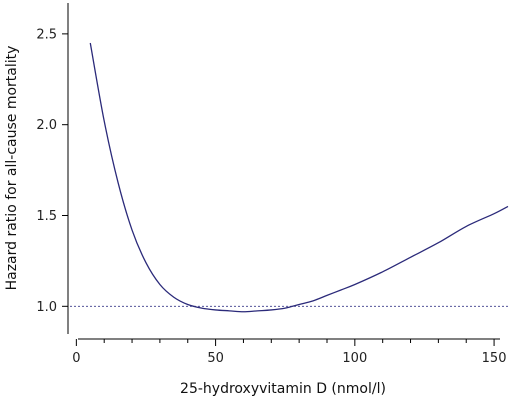 This screenshot has height=403, width=512. What do you see at coordinates (354, 358) in the screenshot?
I see `x-tick-label: 100` at bounding box center [354, 358].